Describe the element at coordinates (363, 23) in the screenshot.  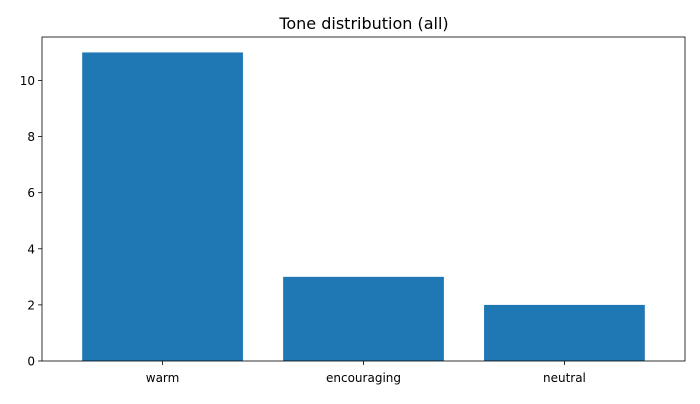
I see `chart-title: Tone distribution (all)` at that location.